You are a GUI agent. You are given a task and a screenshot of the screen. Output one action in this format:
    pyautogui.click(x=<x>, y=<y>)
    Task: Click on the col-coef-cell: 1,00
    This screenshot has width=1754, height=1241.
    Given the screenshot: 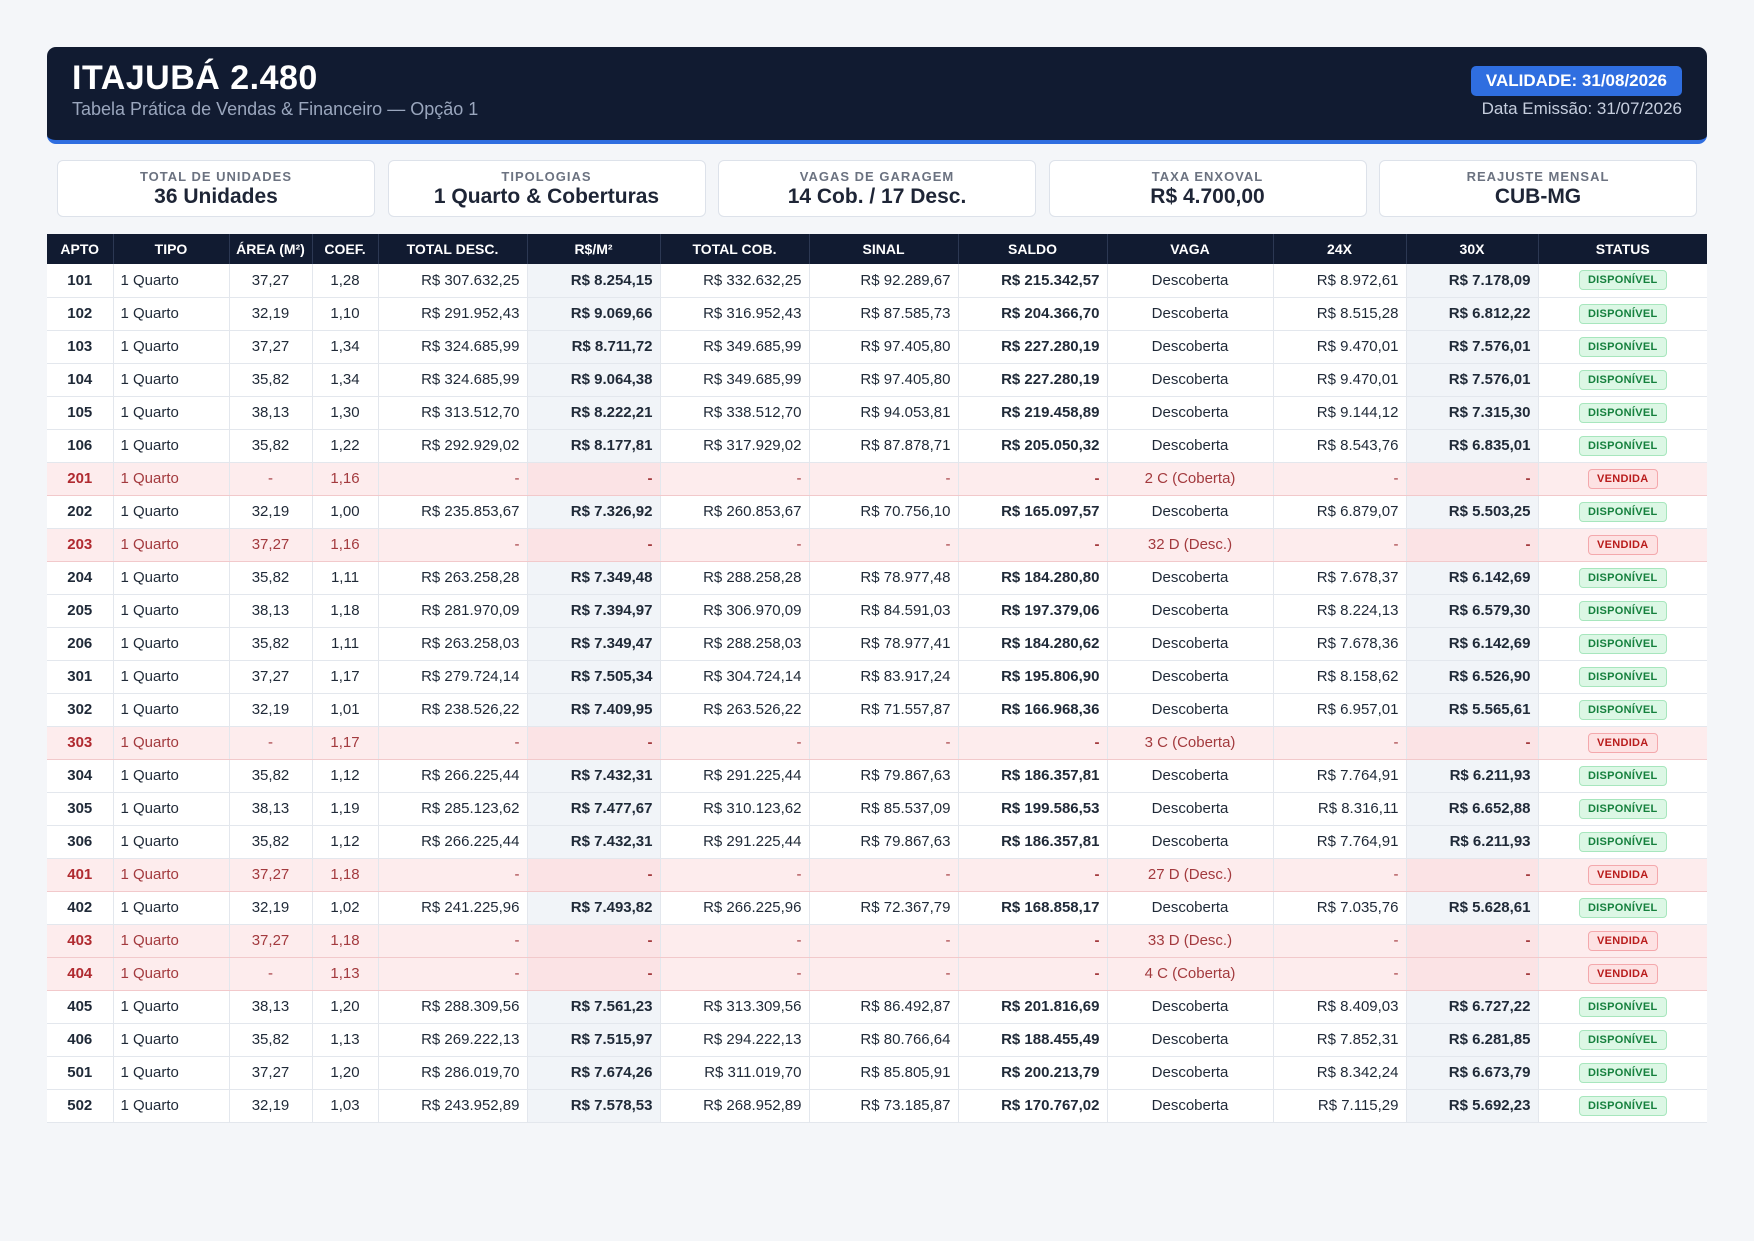 What is the action you would take?
    pyautogui.click(x=345, y=512)
    